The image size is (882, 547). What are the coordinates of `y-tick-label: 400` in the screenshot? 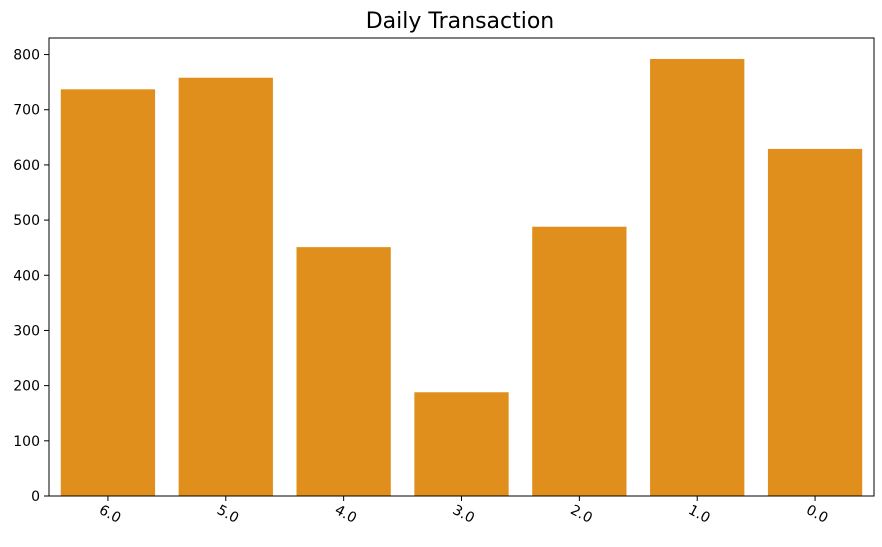 It's located at (26, 276).